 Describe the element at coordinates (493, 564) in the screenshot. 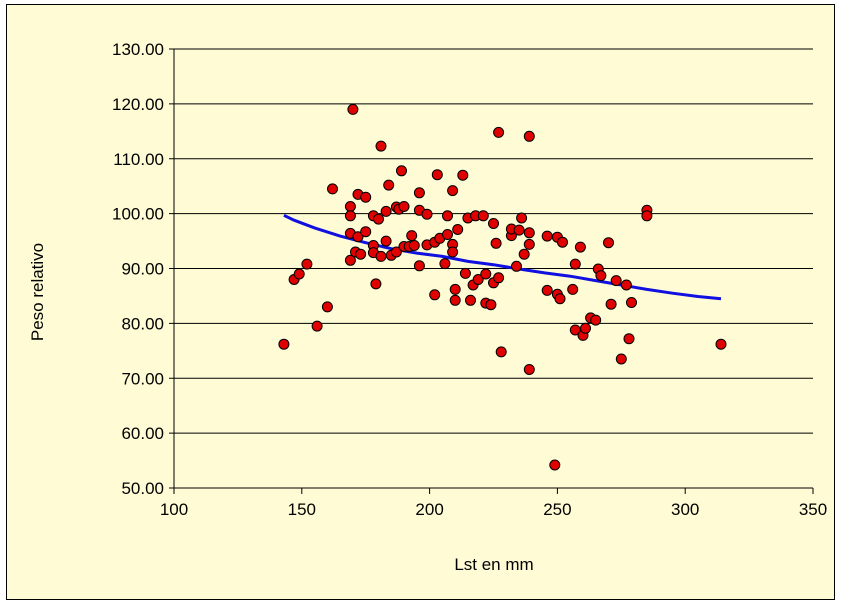

I see `x-axis-title: Lst en mm` at that location.